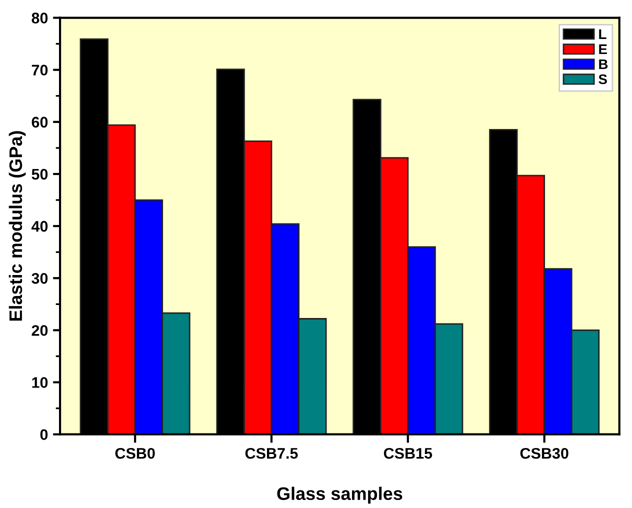 Image resolution: width=632 pixels, height=508 pixels. Describe the element at coordinates (602, 79) in the screenshot. I see `legend-label: S` at that location.